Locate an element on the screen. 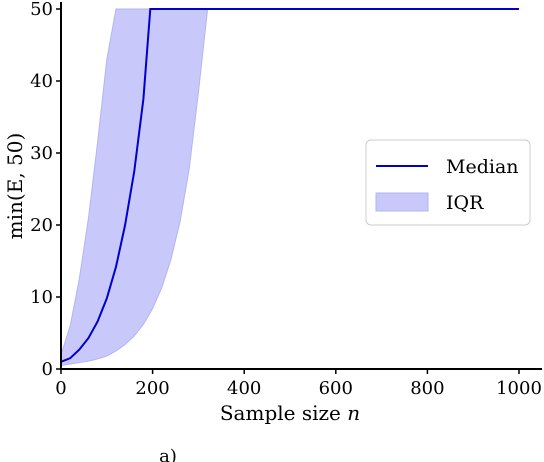  y-tick-label: 30 is located at coordinates (41, 153).